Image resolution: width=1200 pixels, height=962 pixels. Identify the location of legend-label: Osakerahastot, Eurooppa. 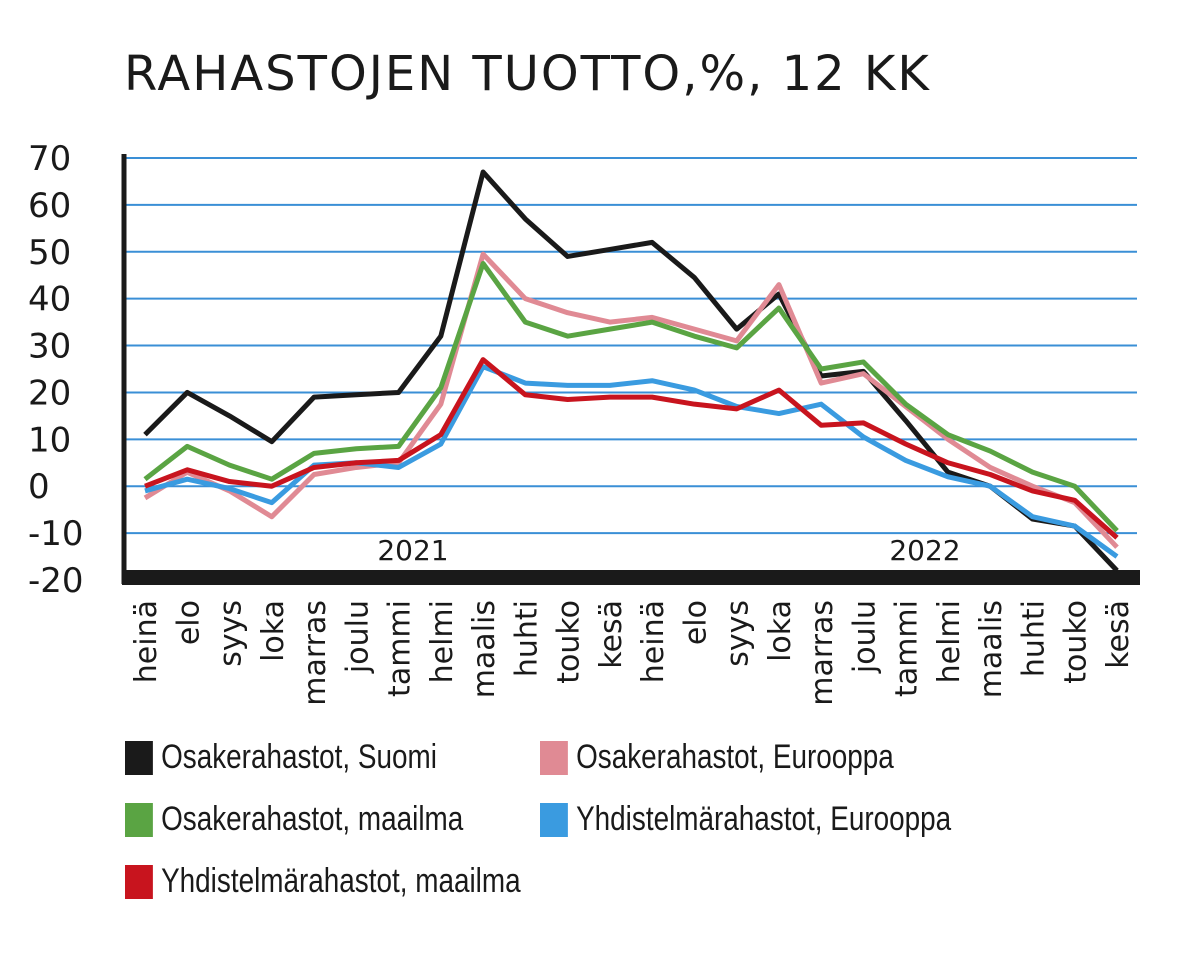
(735, 757).